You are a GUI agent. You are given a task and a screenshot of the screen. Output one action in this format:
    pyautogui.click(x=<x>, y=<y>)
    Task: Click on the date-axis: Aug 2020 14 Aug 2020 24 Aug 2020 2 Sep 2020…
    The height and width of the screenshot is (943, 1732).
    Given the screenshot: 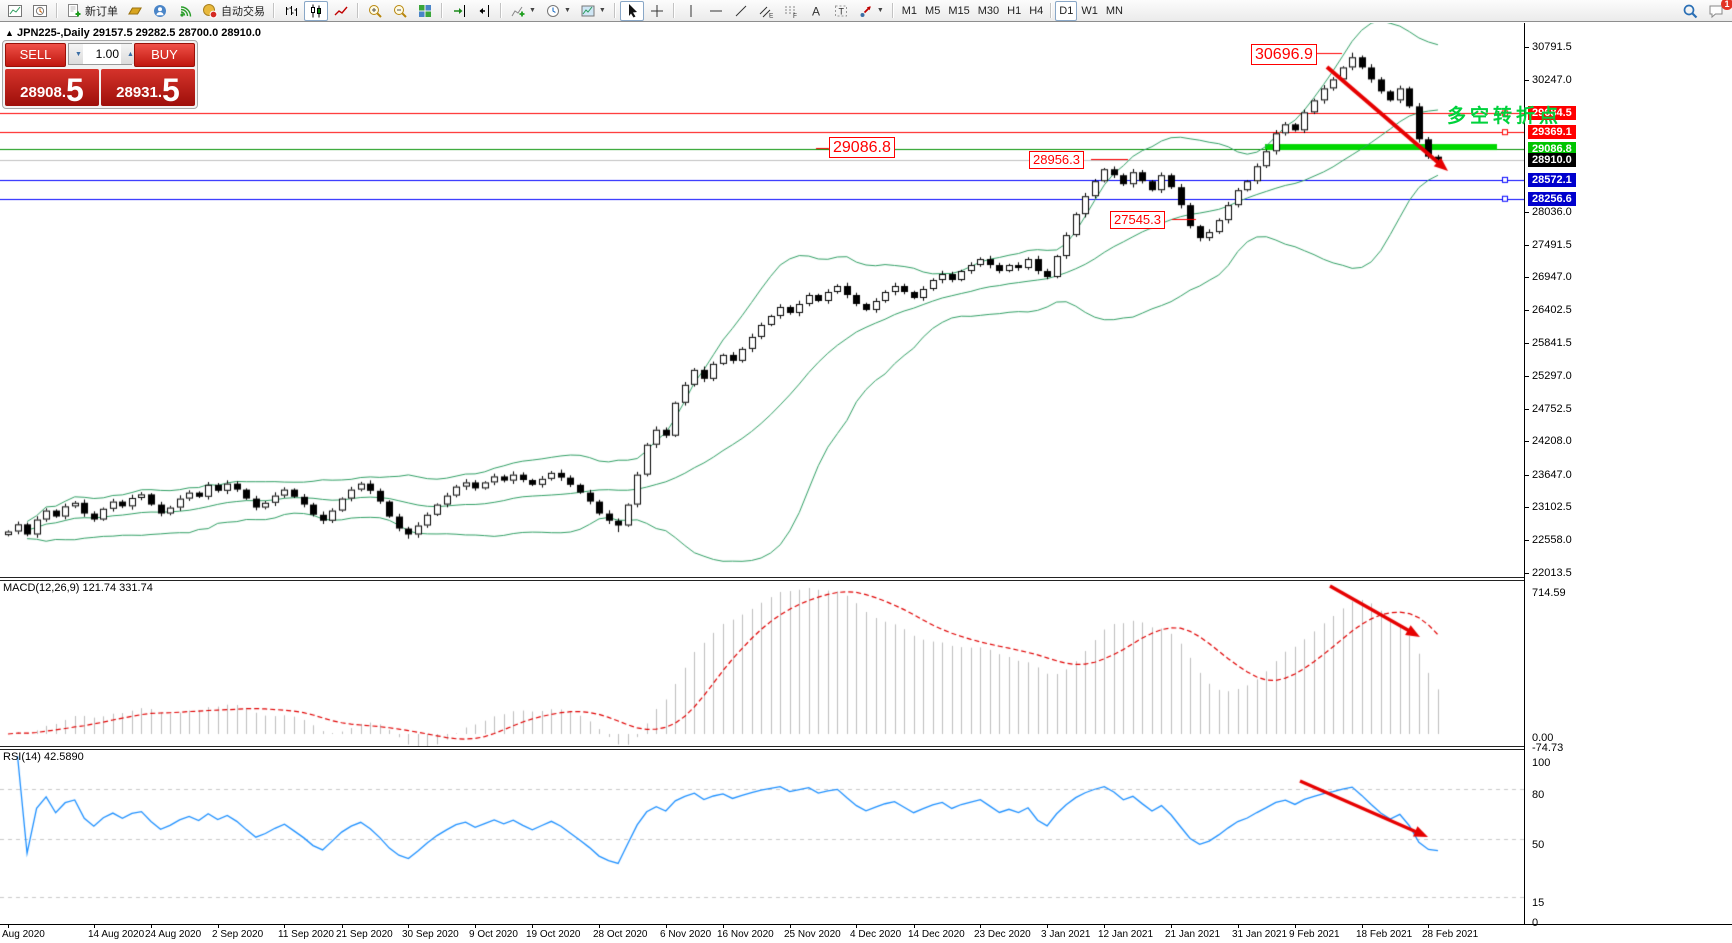 What is the action you would take?
    pyautogui.click(x=762, y=934)
    